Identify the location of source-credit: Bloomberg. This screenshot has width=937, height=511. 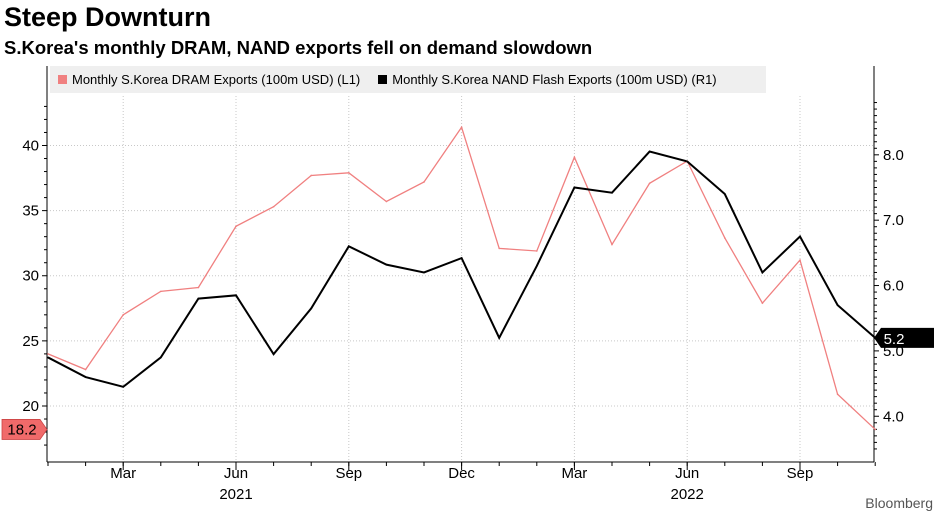
(899, 503).